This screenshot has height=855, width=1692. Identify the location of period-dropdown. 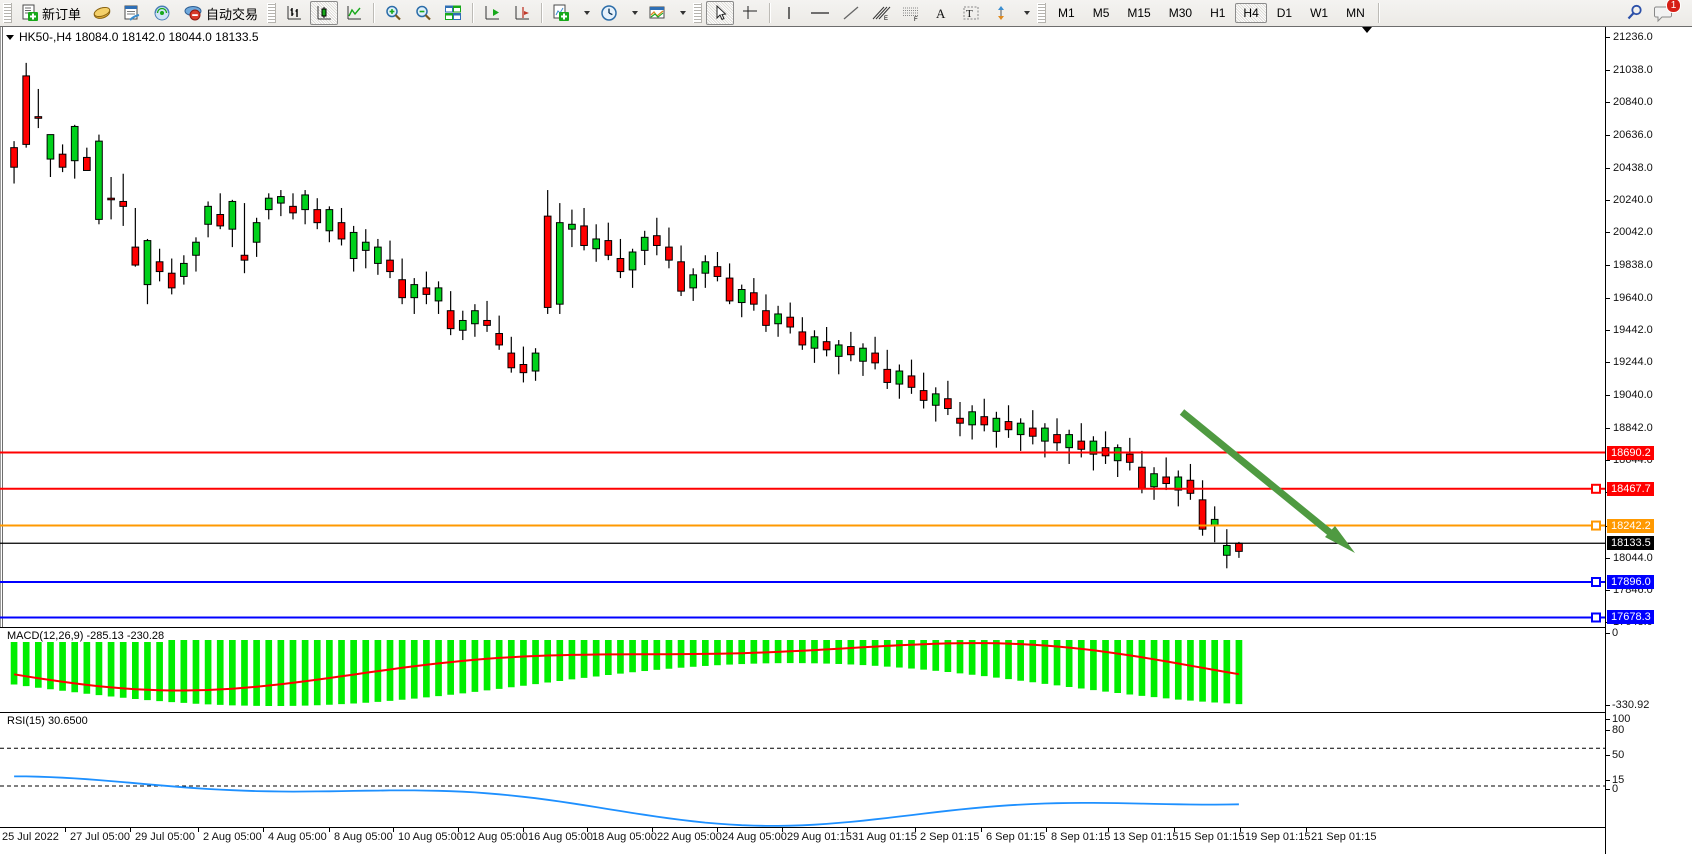
(633, 13).